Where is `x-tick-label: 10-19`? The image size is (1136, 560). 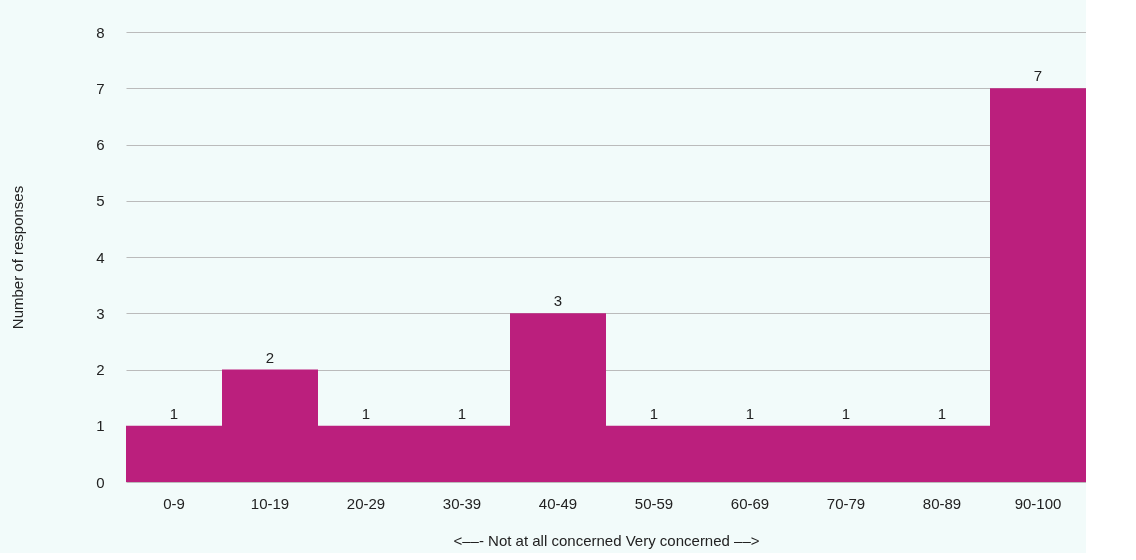
x-tick-label: 10-19 is located at coordinates (270, 503).